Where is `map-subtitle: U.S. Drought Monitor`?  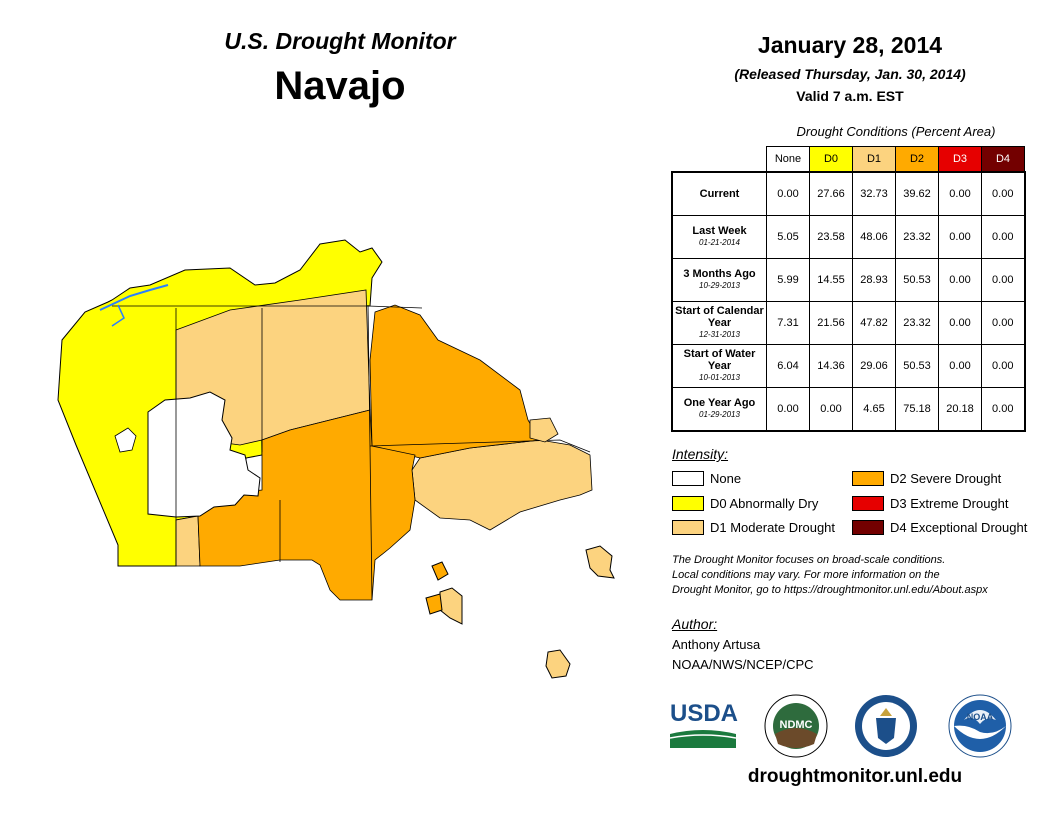 map-subtitle: U.S. Drought Monitor is located at coordinates (340, 41).